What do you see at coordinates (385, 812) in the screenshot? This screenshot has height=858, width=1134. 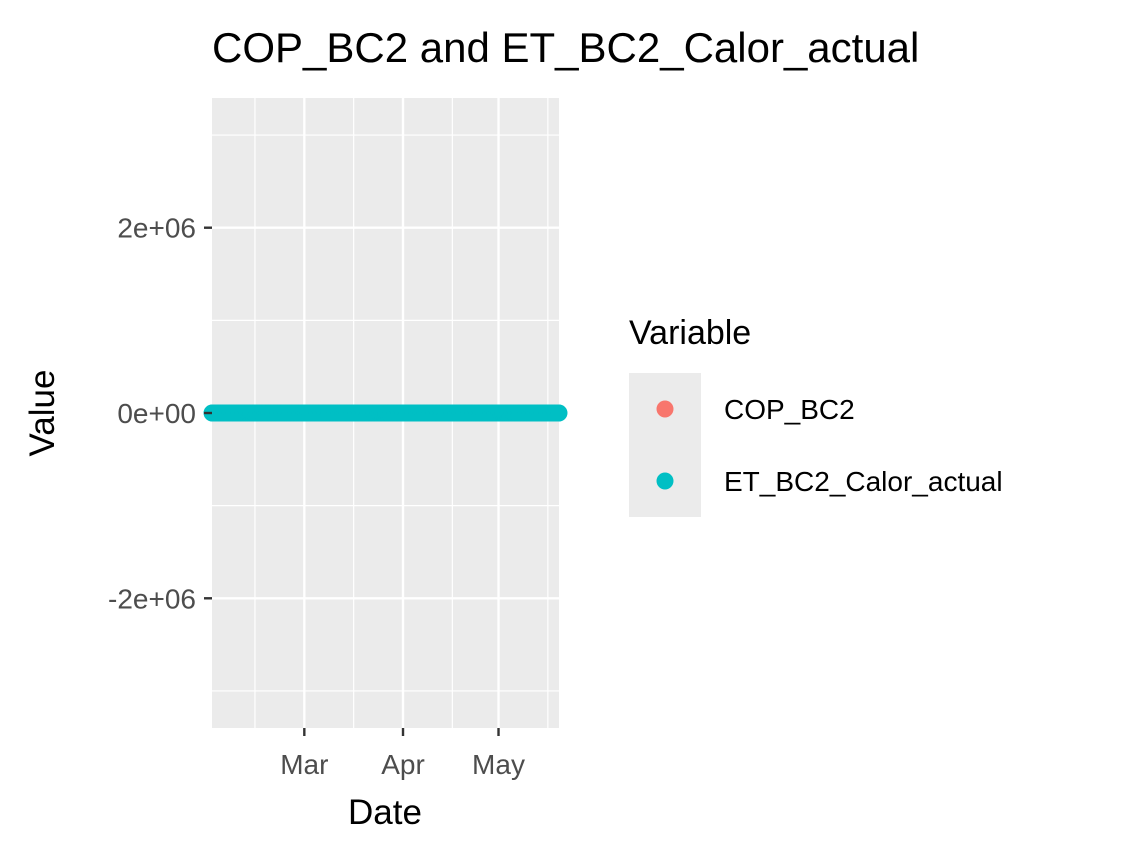 I see `x-axis-title: Date` at bounding box center [385, 812].